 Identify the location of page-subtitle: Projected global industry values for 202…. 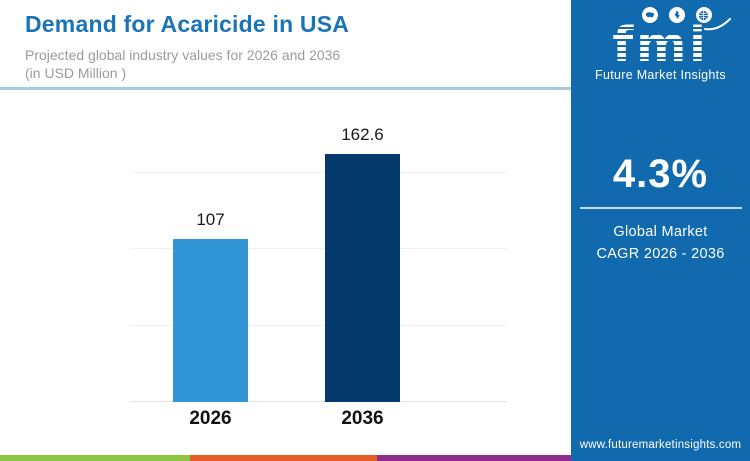
(182, 64).